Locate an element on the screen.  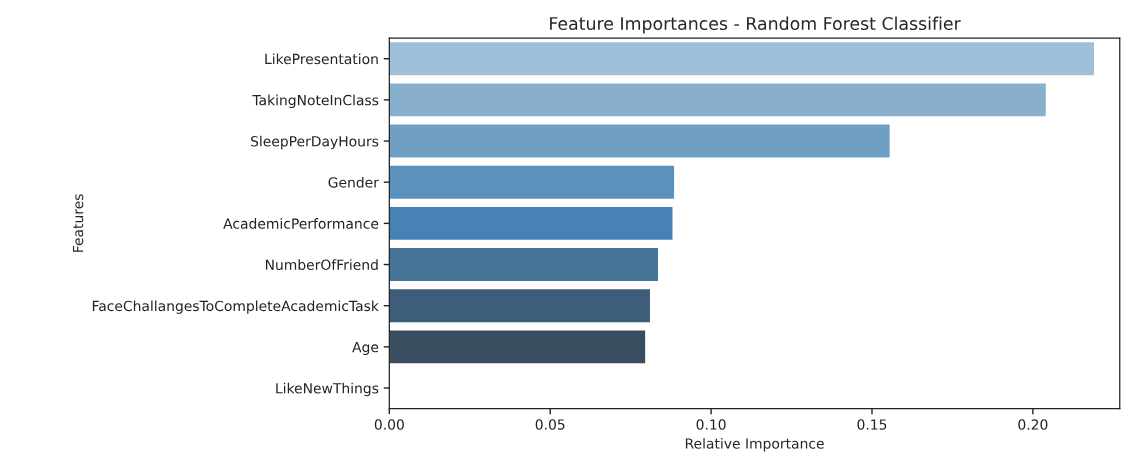
x-tick-label: 0.10 is located at coordinates (711, 424).